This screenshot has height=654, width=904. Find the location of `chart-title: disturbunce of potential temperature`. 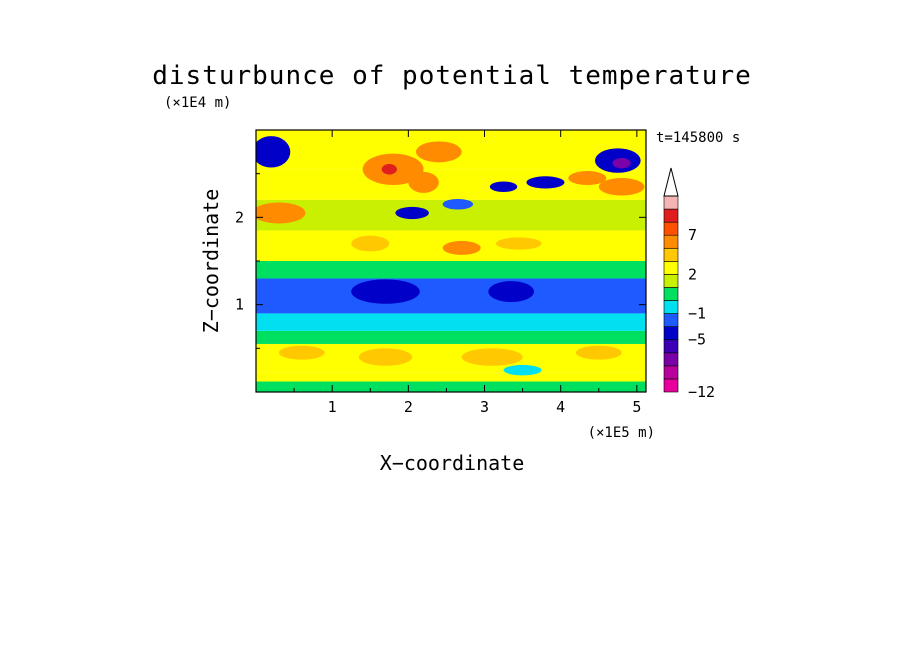

chart-title: disturbunce of potential temperature is located at coordinates (452, 76).